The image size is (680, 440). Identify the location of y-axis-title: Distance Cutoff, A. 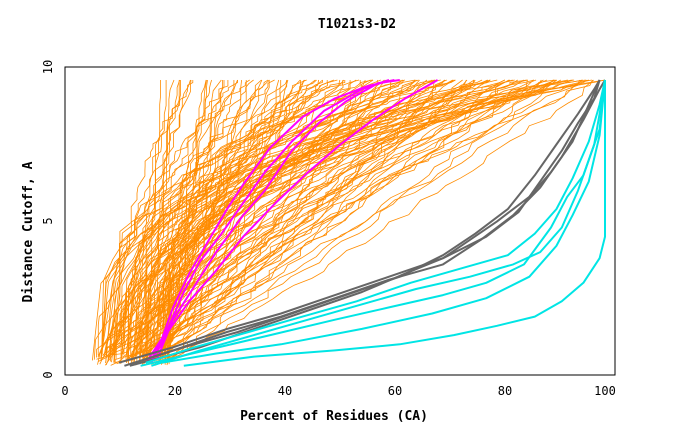
(28, 231).